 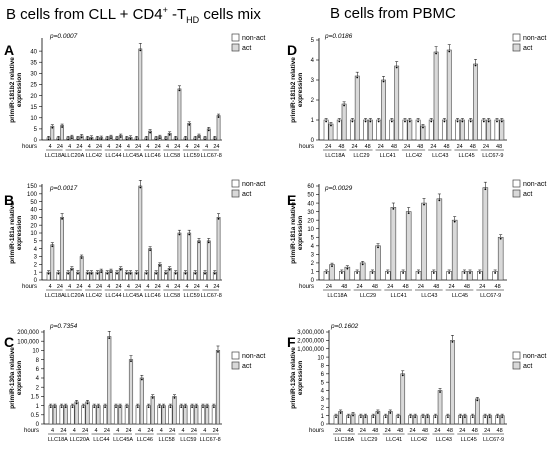 What do you see at coordinates (230, 14) in the screenshot?
I see `left-title-tail: cells mix` at bounding box center [230, 14].